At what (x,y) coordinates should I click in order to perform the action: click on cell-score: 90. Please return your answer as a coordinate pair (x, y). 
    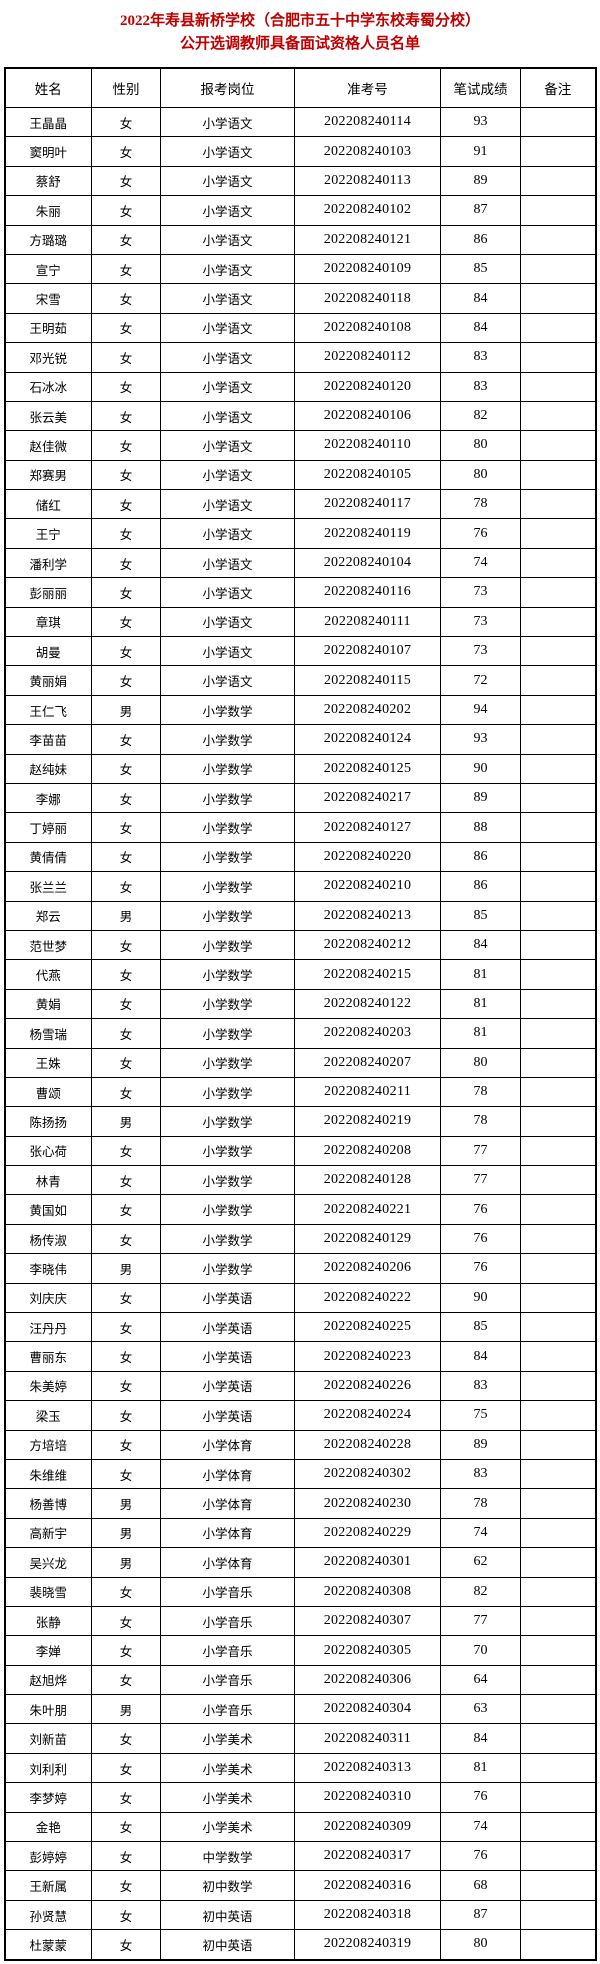
    Looking at the image, I should click on (480, 768).